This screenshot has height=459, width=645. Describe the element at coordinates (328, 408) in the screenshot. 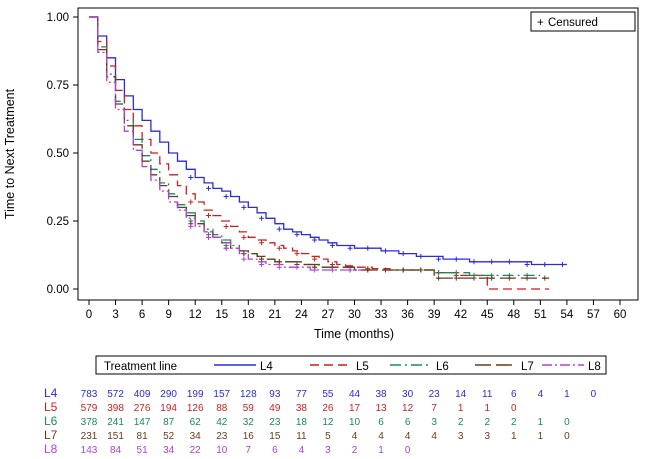

I see `risk-count: 26` at that location.